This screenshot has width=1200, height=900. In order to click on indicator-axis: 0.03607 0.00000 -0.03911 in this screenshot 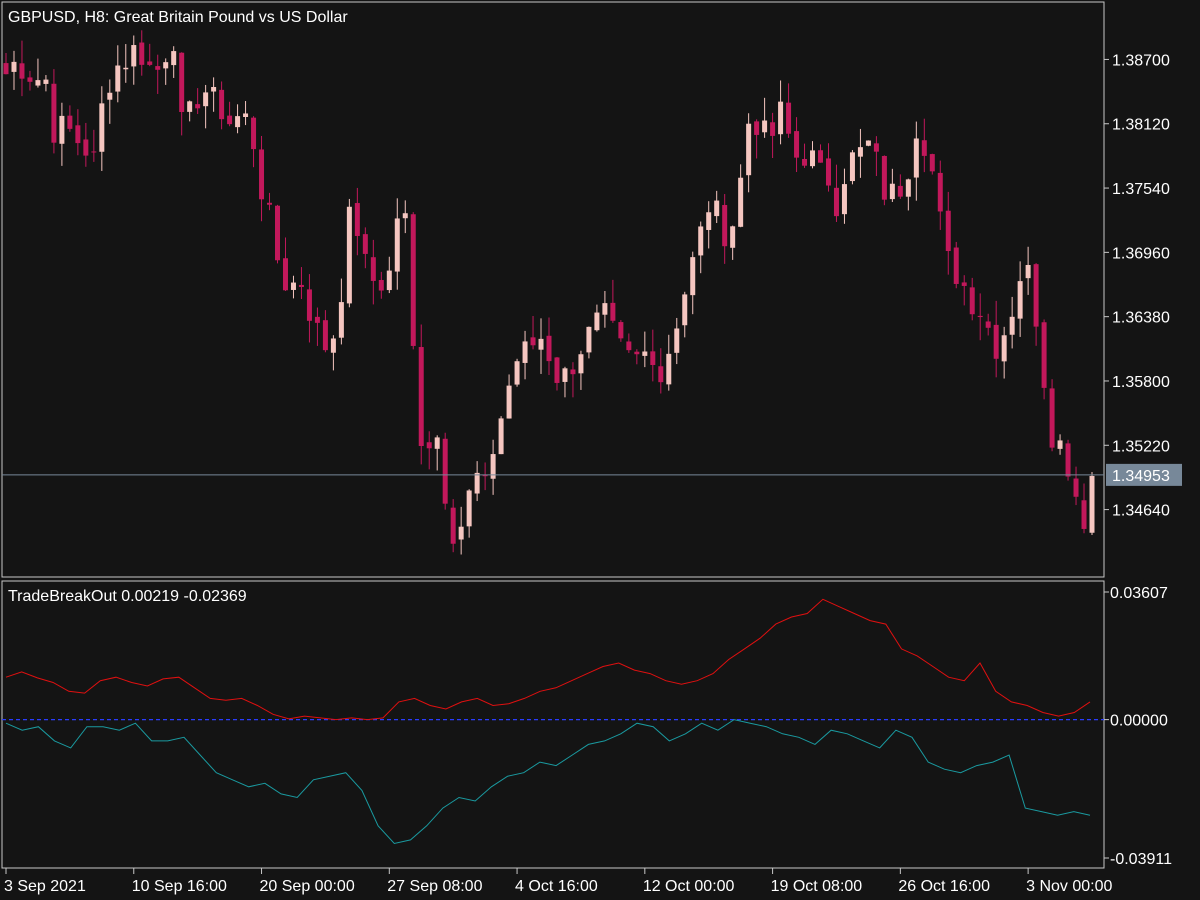, I will do `click(1138, 726)`.